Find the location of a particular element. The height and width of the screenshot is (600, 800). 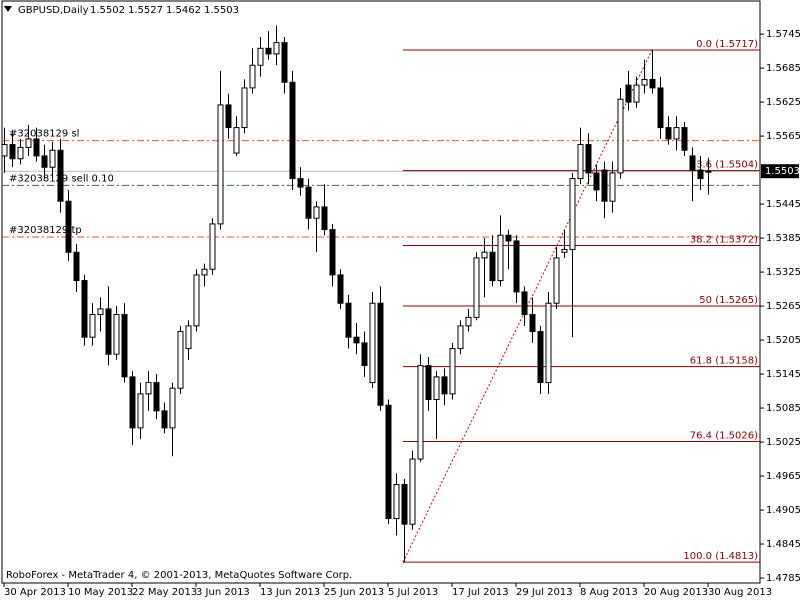

order-label: #32038129 tp is located at coordinates (45, 230).